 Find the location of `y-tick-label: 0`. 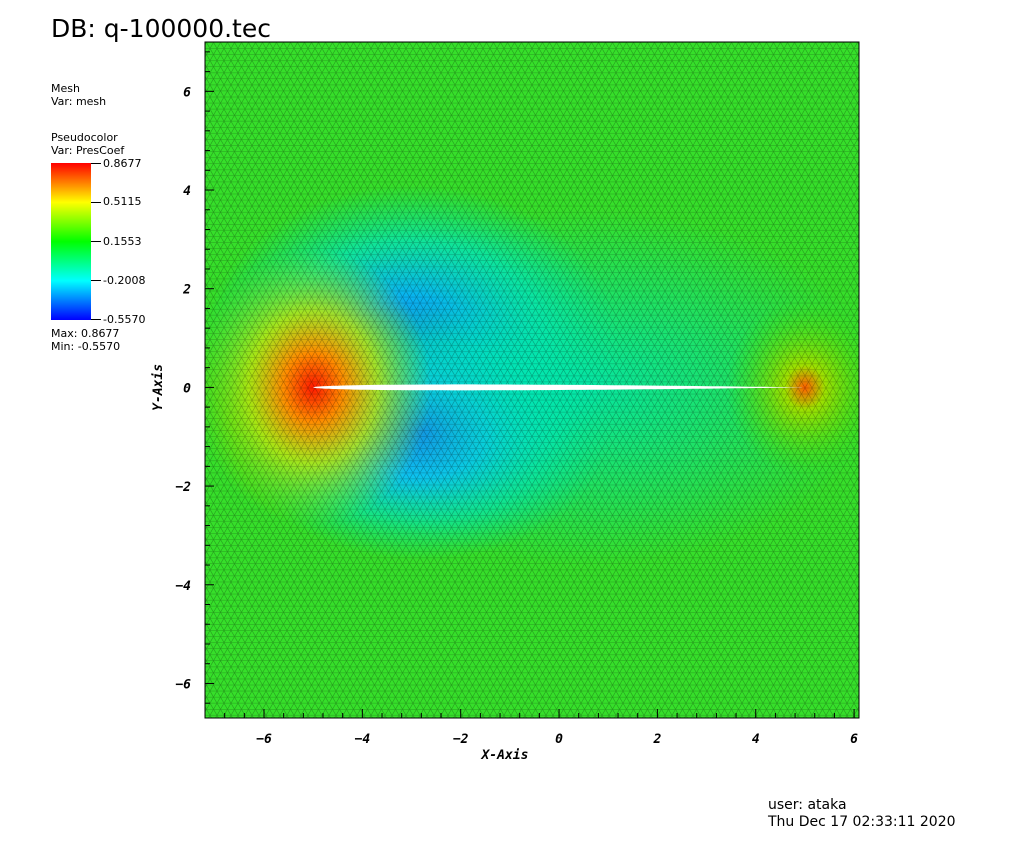

y-tick-label: 0 is located at coordinates (187, 388).